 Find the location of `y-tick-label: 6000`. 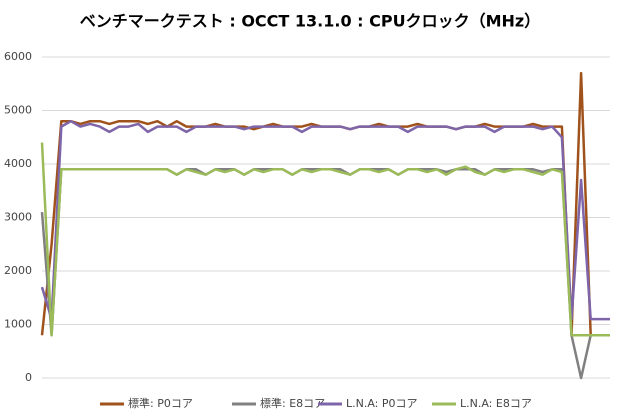

y-tick-label: 6000 is located at coordinates (18, 56).